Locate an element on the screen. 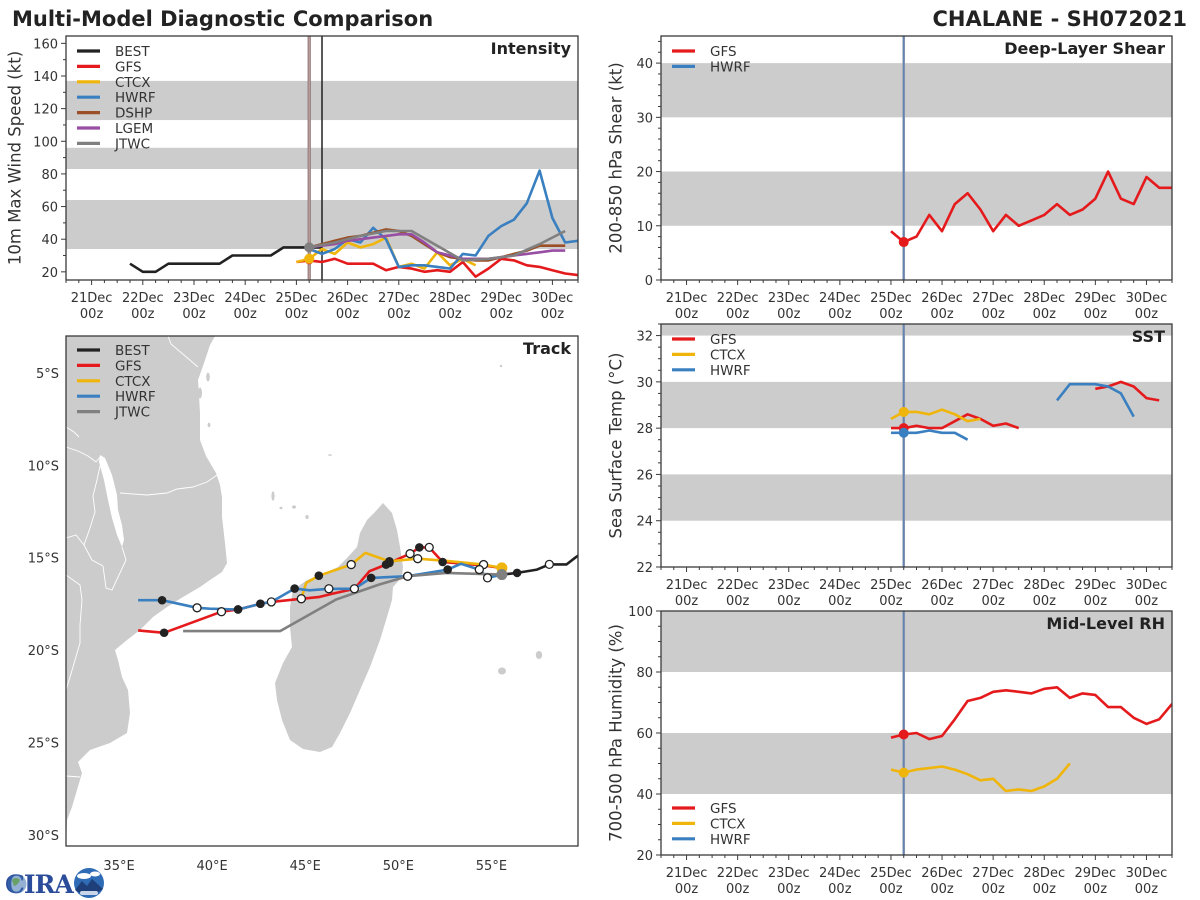 This screenshot has height=900, width=1200. sst-threshold-band is located at coordinates (916, 497).